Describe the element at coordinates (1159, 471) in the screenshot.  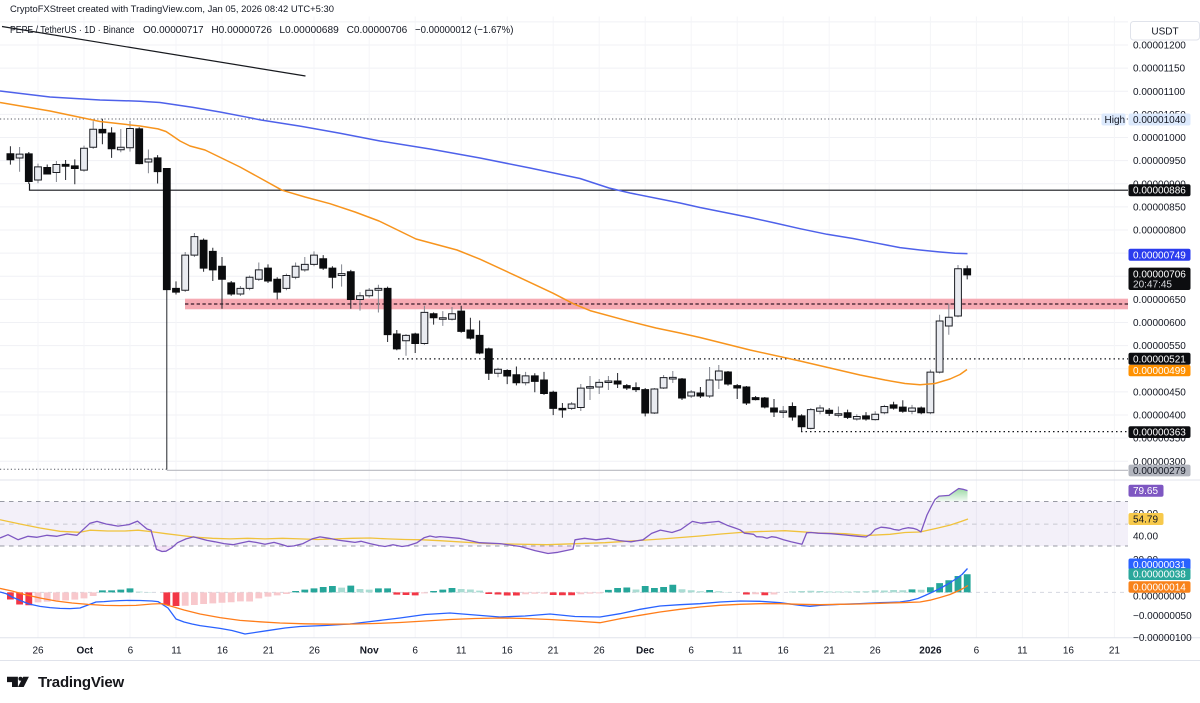
I see `svg-text: 0.00000279` at that location.